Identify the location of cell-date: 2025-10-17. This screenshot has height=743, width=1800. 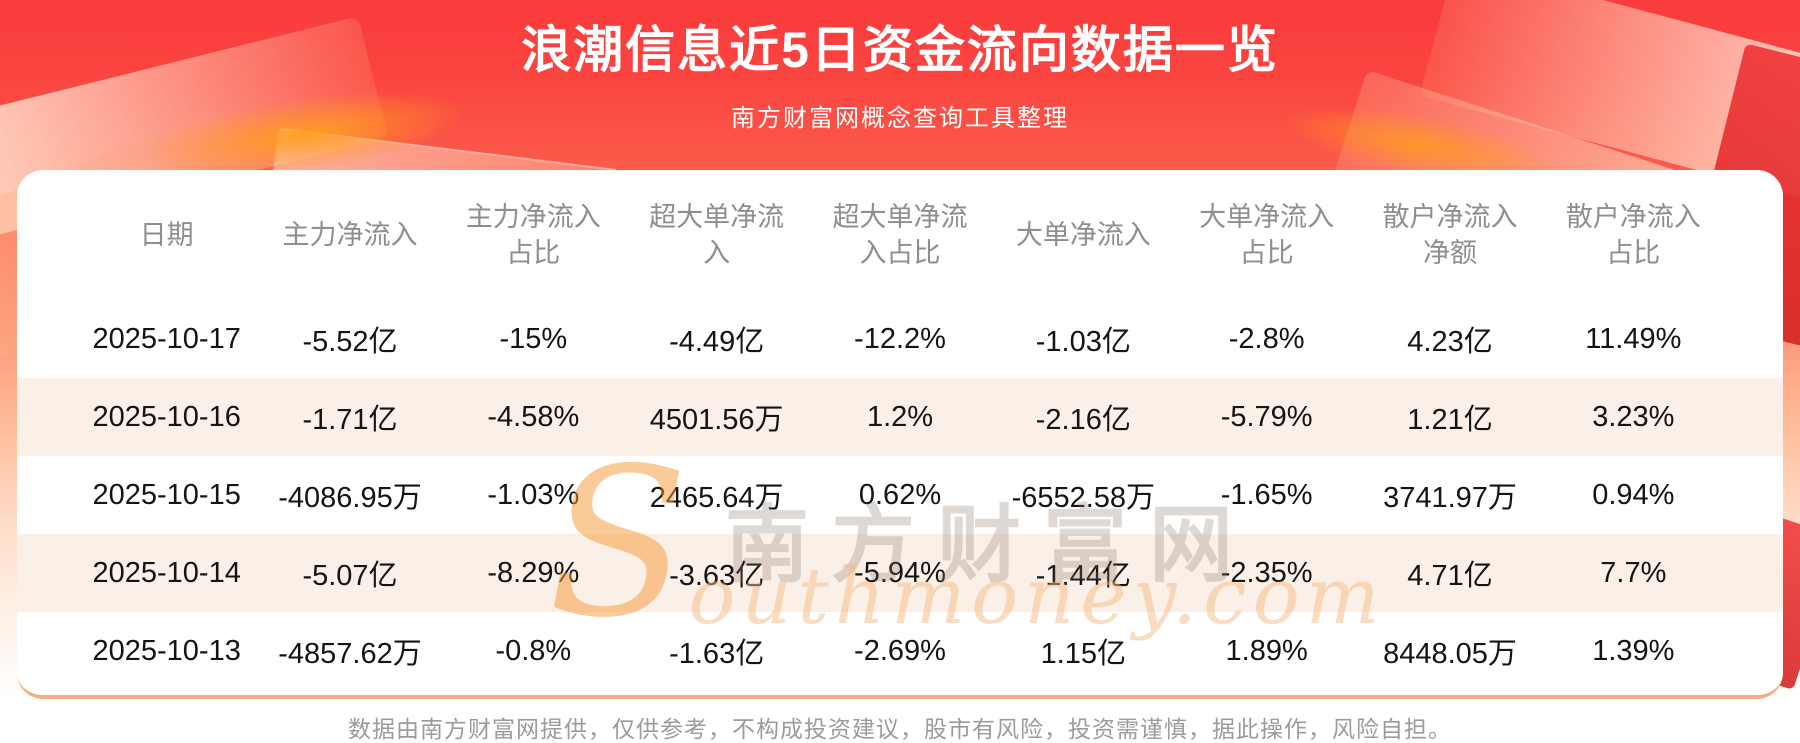
(166, 338).